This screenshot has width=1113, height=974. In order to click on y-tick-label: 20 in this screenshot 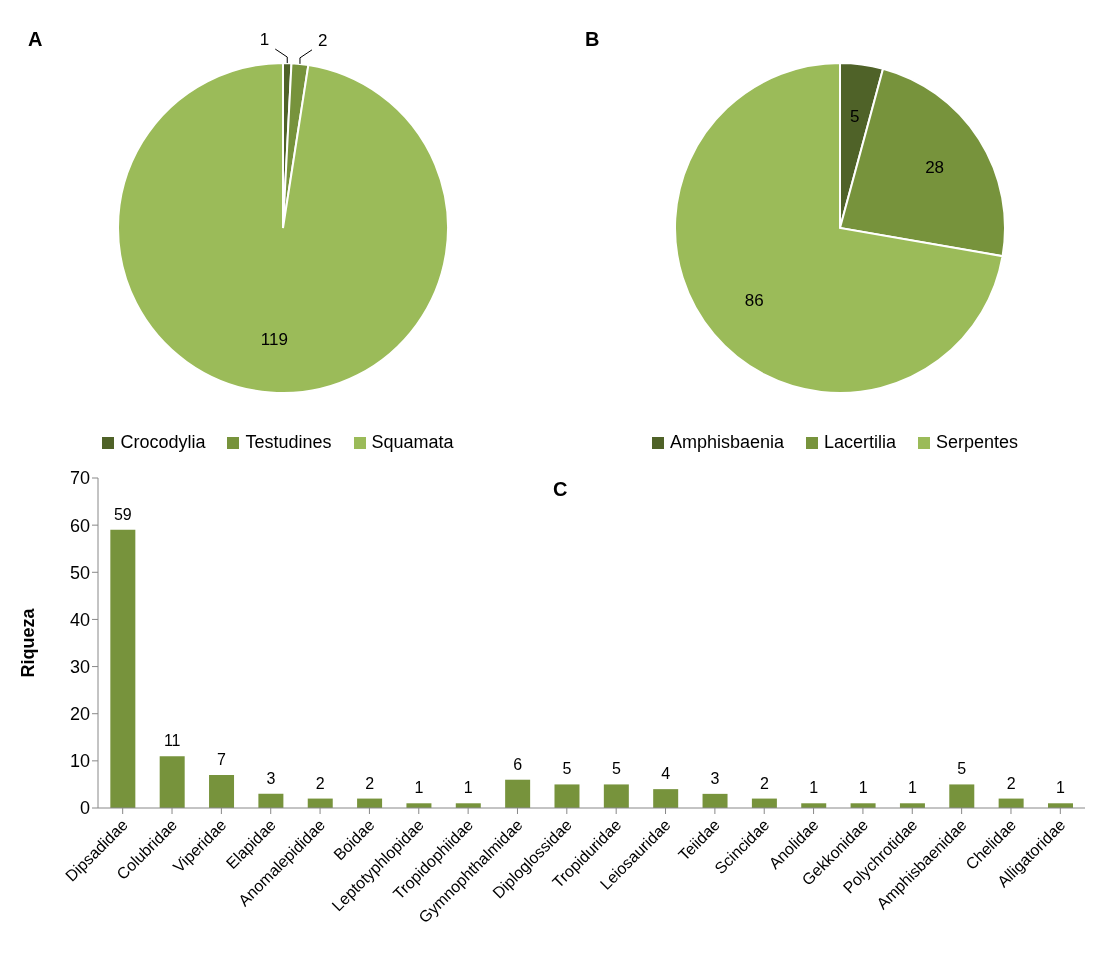, I will do `click(79, 714)`.